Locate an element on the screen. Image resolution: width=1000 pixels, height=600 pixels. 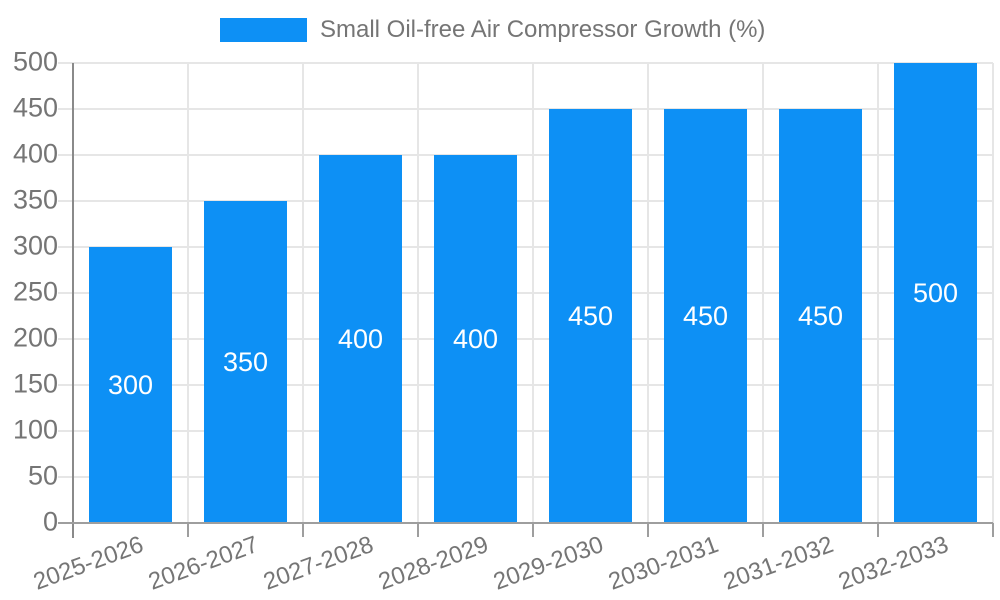
bar-2029-2030: 450 is located at coordinates (590, 316).